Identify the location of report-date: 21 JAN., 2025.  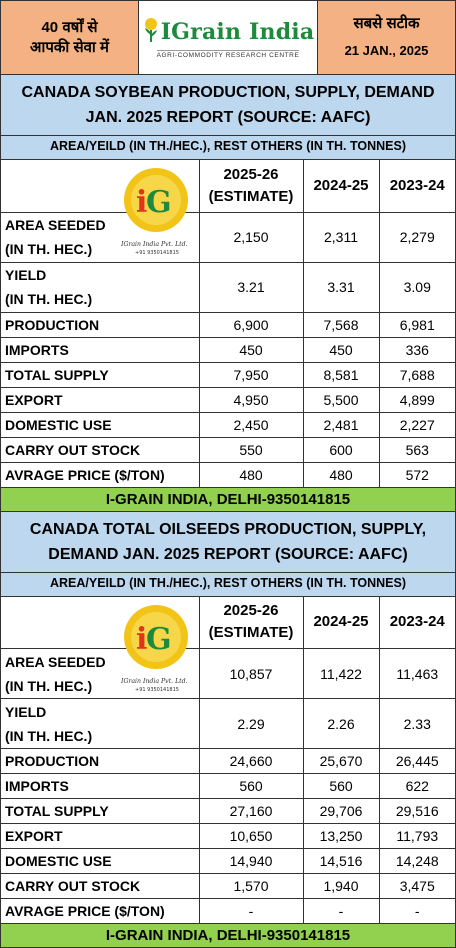
(386, 50).